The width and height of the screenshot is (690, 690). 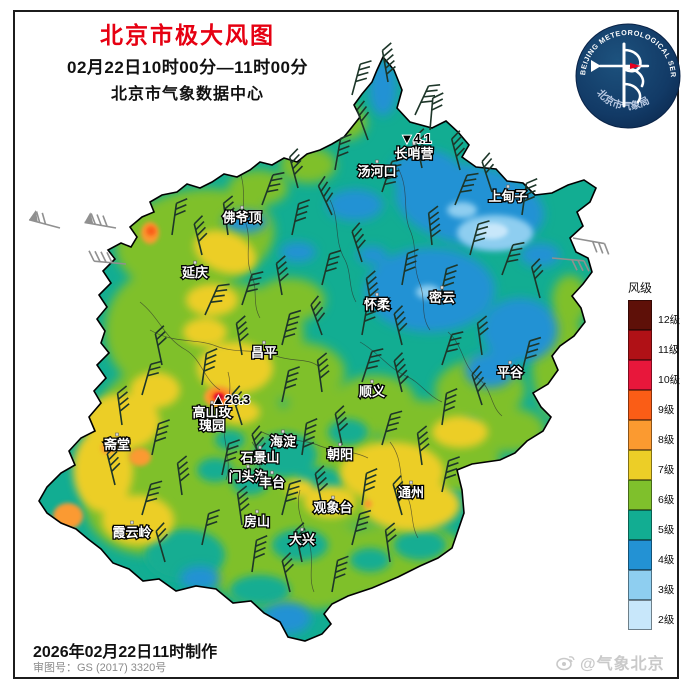 What do you see at coordinates (241, 217) in the screenshot?
I see `station-label: 佛爷顶` at bounding box center [241, 217].